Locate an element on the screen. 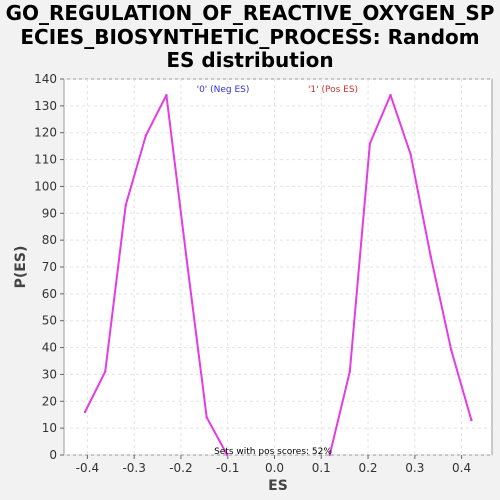 Image resolution: width=500 pixels, height=500 pixels. legend-entry-1: '1' (Pos ES) is located at coordinates (333, 90).